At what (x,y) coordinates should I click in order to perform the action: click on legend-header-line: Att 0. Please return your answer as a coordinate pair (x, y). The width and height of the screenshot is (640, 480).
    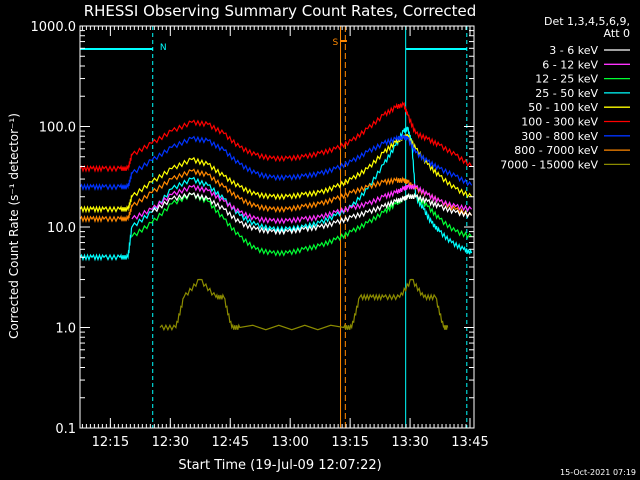
    Looking at the image, I should click on (617, 33).